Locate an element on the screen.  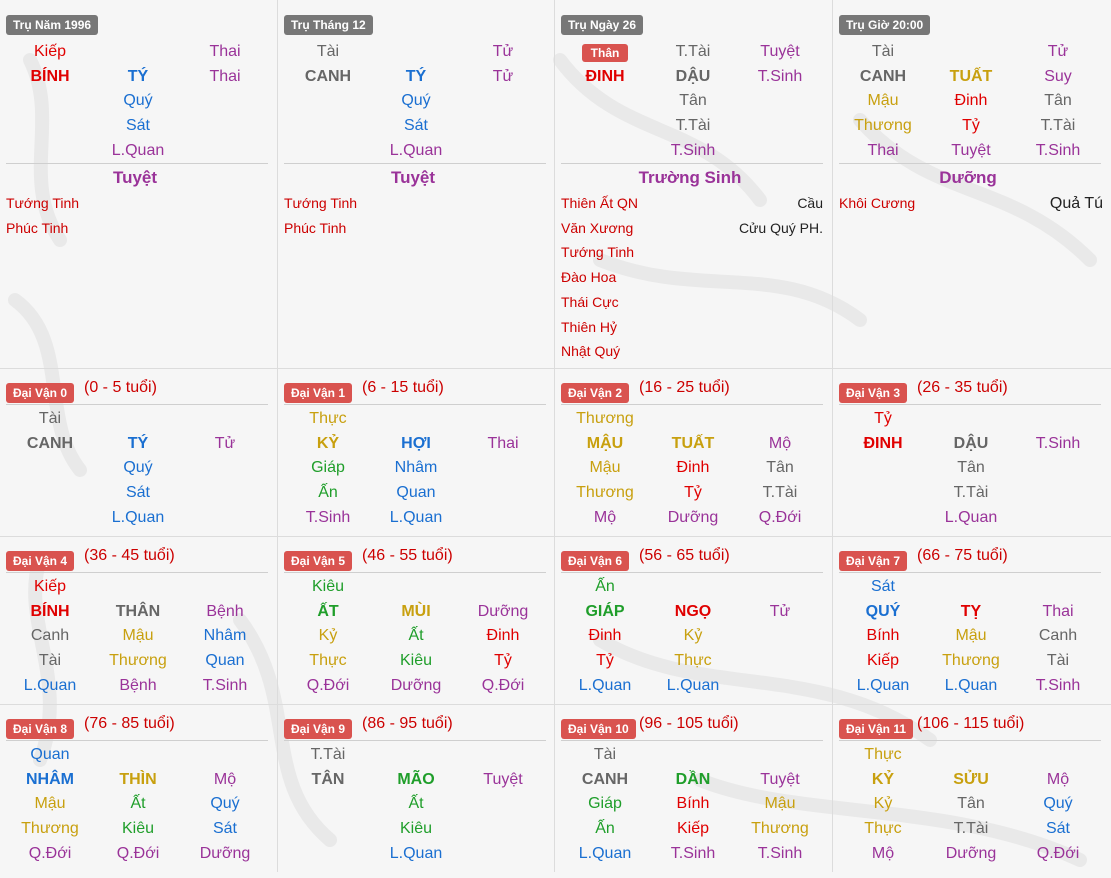
age-range: (86 - 95 tuổi) is located at coordinates (407, 723).